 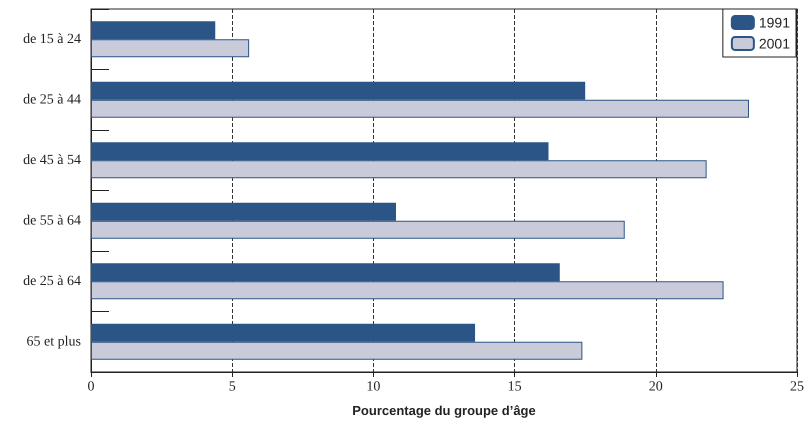 I want to click on x-axis-title: Pourcentage du groupe d’âge, so click(x=444, y=410).